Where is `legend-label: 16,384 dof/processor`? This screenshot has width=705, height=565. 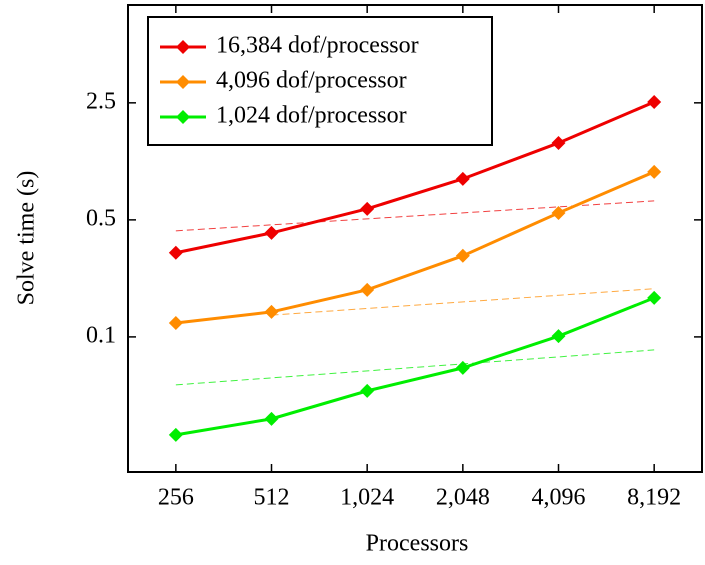
legend-label: 16,384 dof/processor is located at coordinates (317, 46).